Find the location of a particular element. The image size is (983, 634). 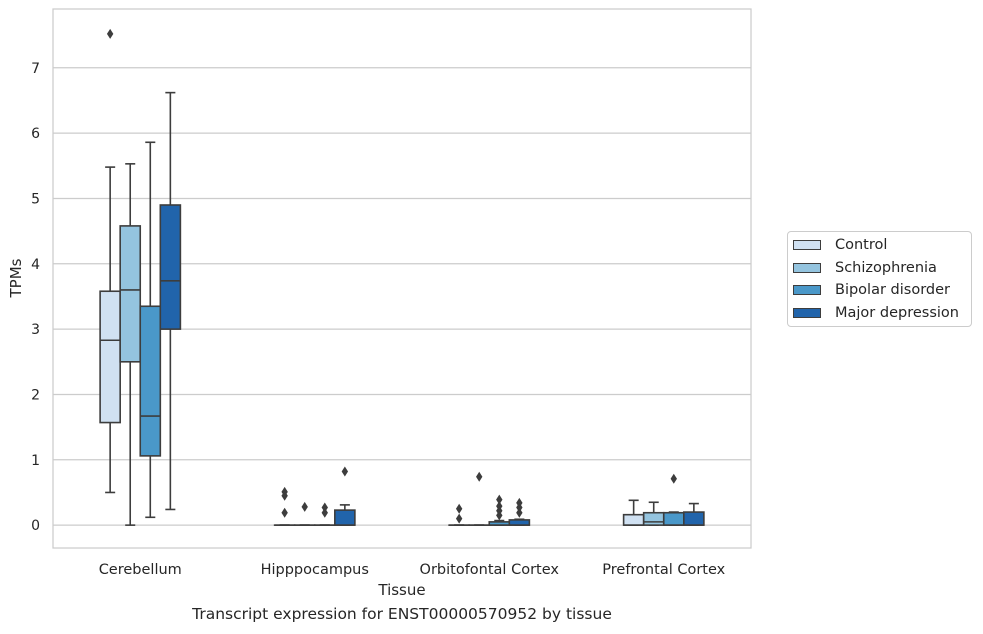

y-tick-label: 5 is located at coordinates (35, 199).